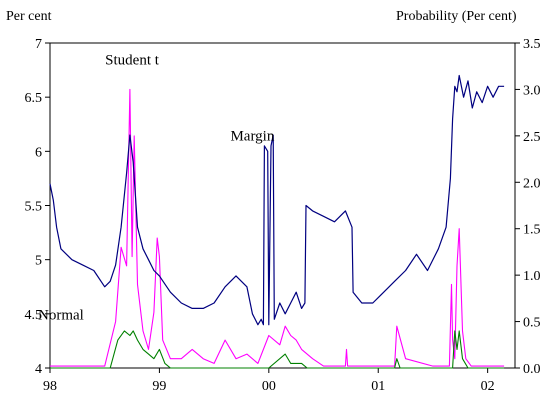 This screenshot has height=401, width=559. Describe the element at coordinates (34, 207) in the screenshot. I see `y-left-tick-label: 5.5` at that location.